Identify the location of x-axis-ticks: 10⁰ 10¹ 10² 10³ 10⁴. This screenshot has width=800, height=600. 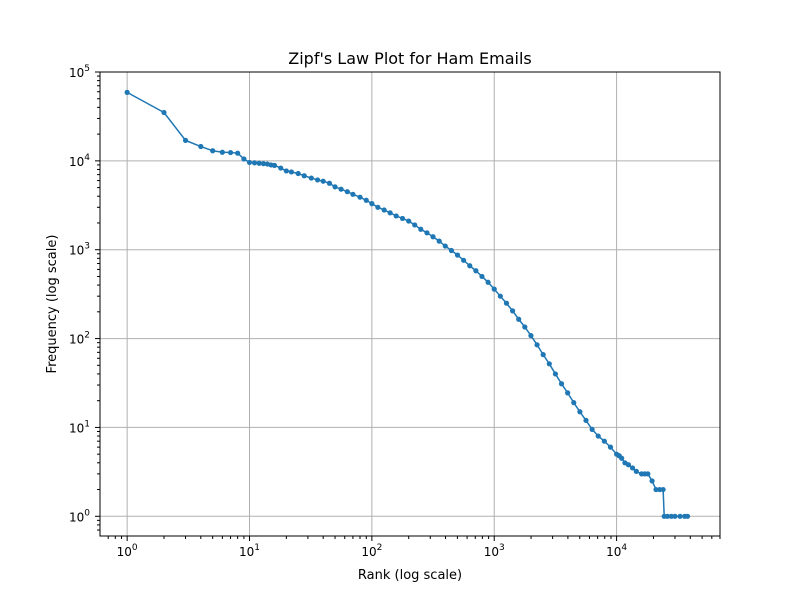
(414, 547).